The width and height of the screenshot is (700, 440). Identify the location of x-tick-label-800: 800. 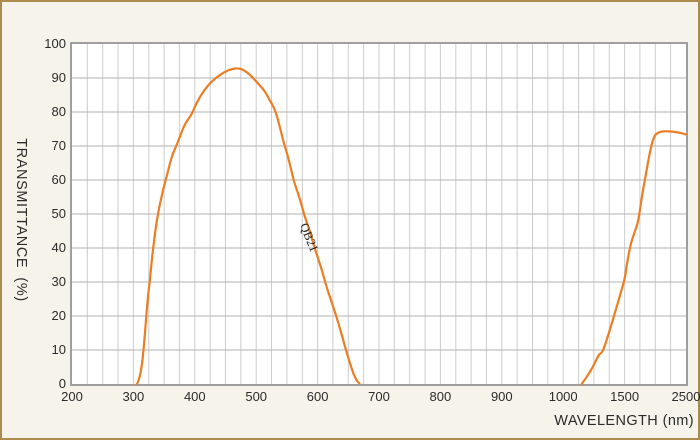
(440, 396).